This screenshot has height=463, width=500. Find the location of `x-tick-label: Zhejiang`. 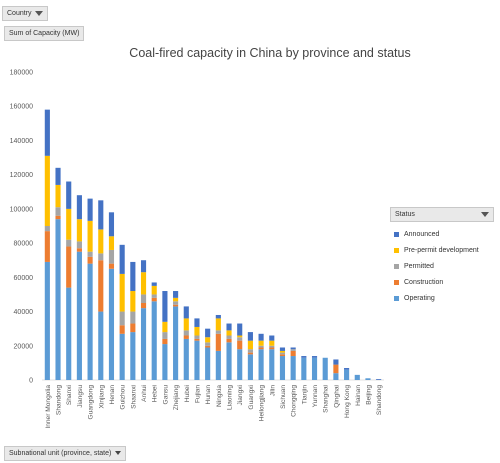

x-tick-label: Zhejiang is located at coordinates (176, 398).